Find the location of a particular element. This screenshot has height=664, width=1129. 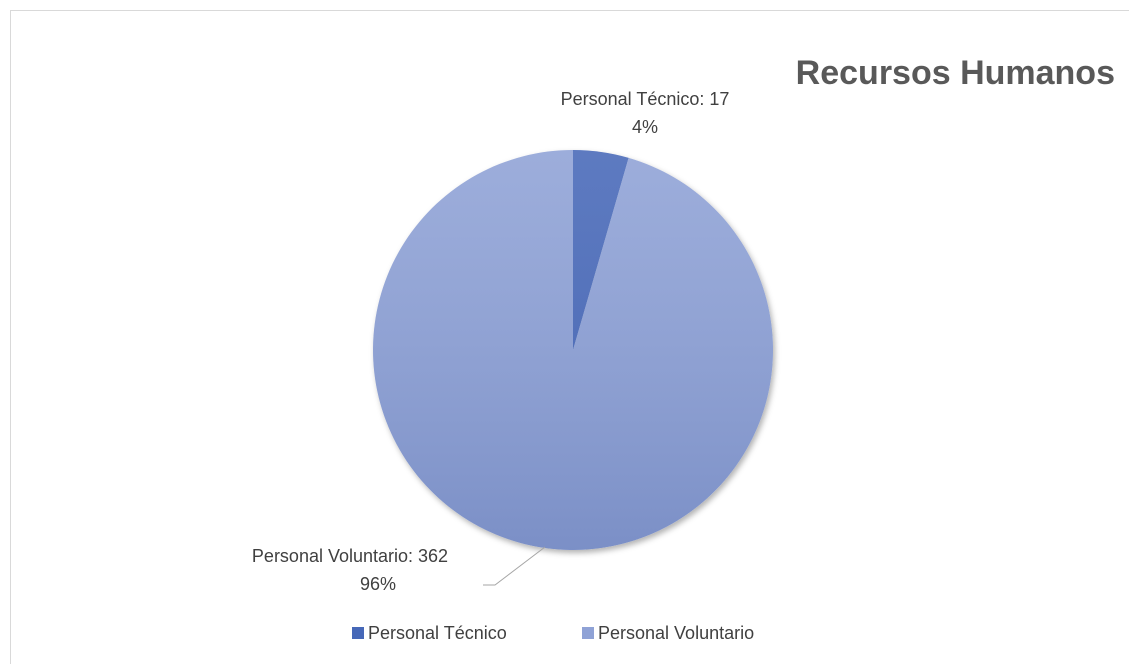

chart-title: Recursos Humanos is located at coordinates (955, 73).